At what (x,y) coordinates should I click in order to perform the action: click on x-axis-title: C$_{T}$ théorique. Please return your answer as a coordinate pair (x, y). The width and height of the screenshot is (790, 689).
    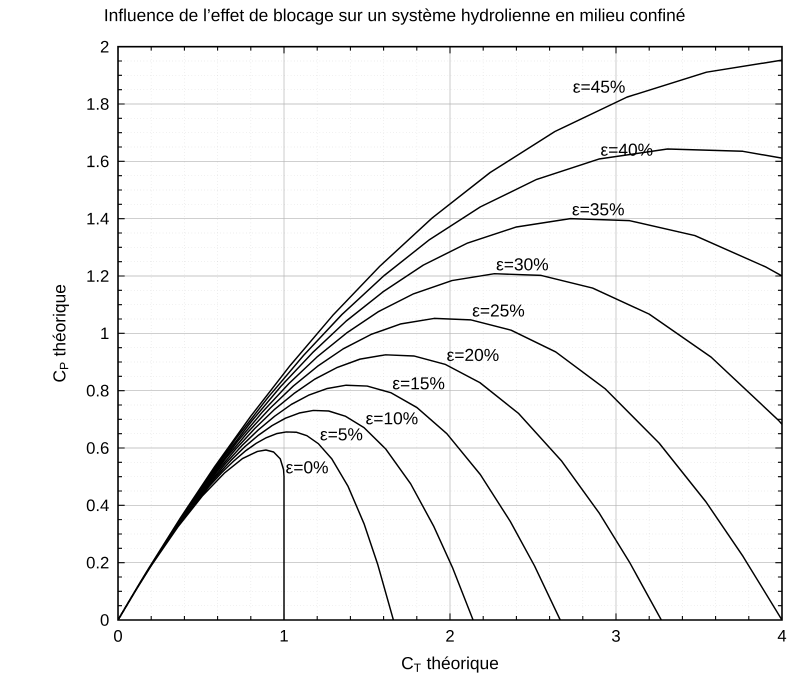
    Looking at the image, I should click on (450, 664).